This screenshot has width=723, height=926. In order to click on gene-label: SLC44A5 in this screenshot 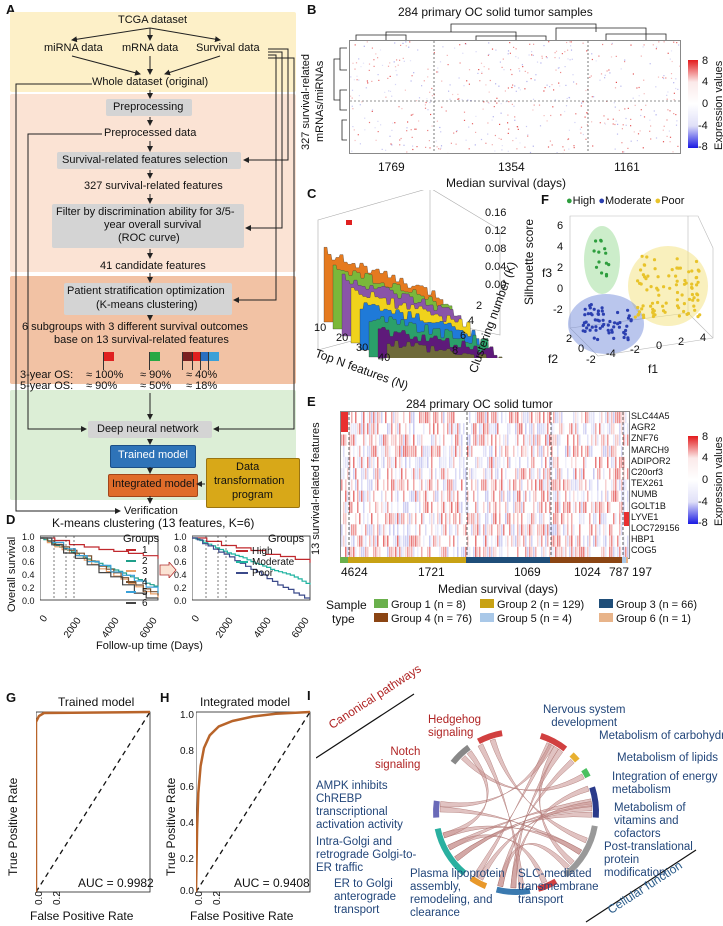, I will do `click(650, 416)`.